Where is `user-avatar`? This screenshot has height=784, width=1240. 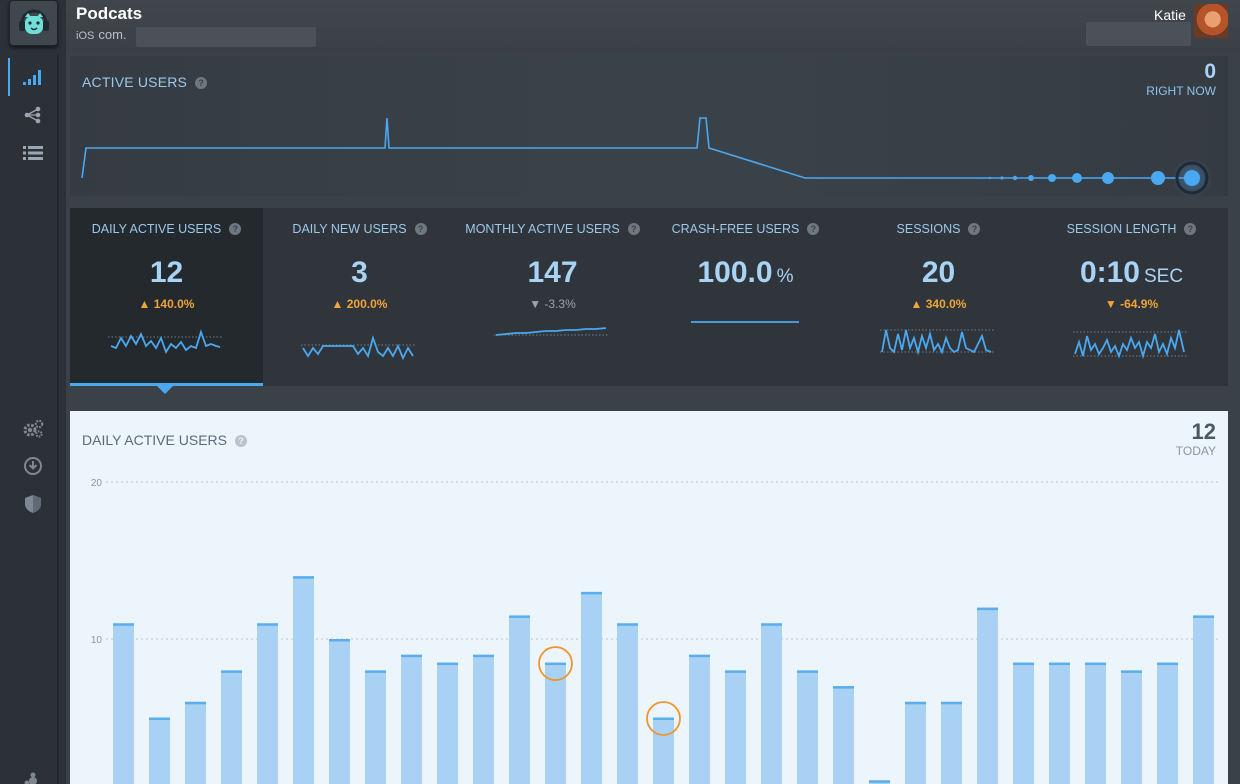 user-avatar is located at coordinates (1211, 21).